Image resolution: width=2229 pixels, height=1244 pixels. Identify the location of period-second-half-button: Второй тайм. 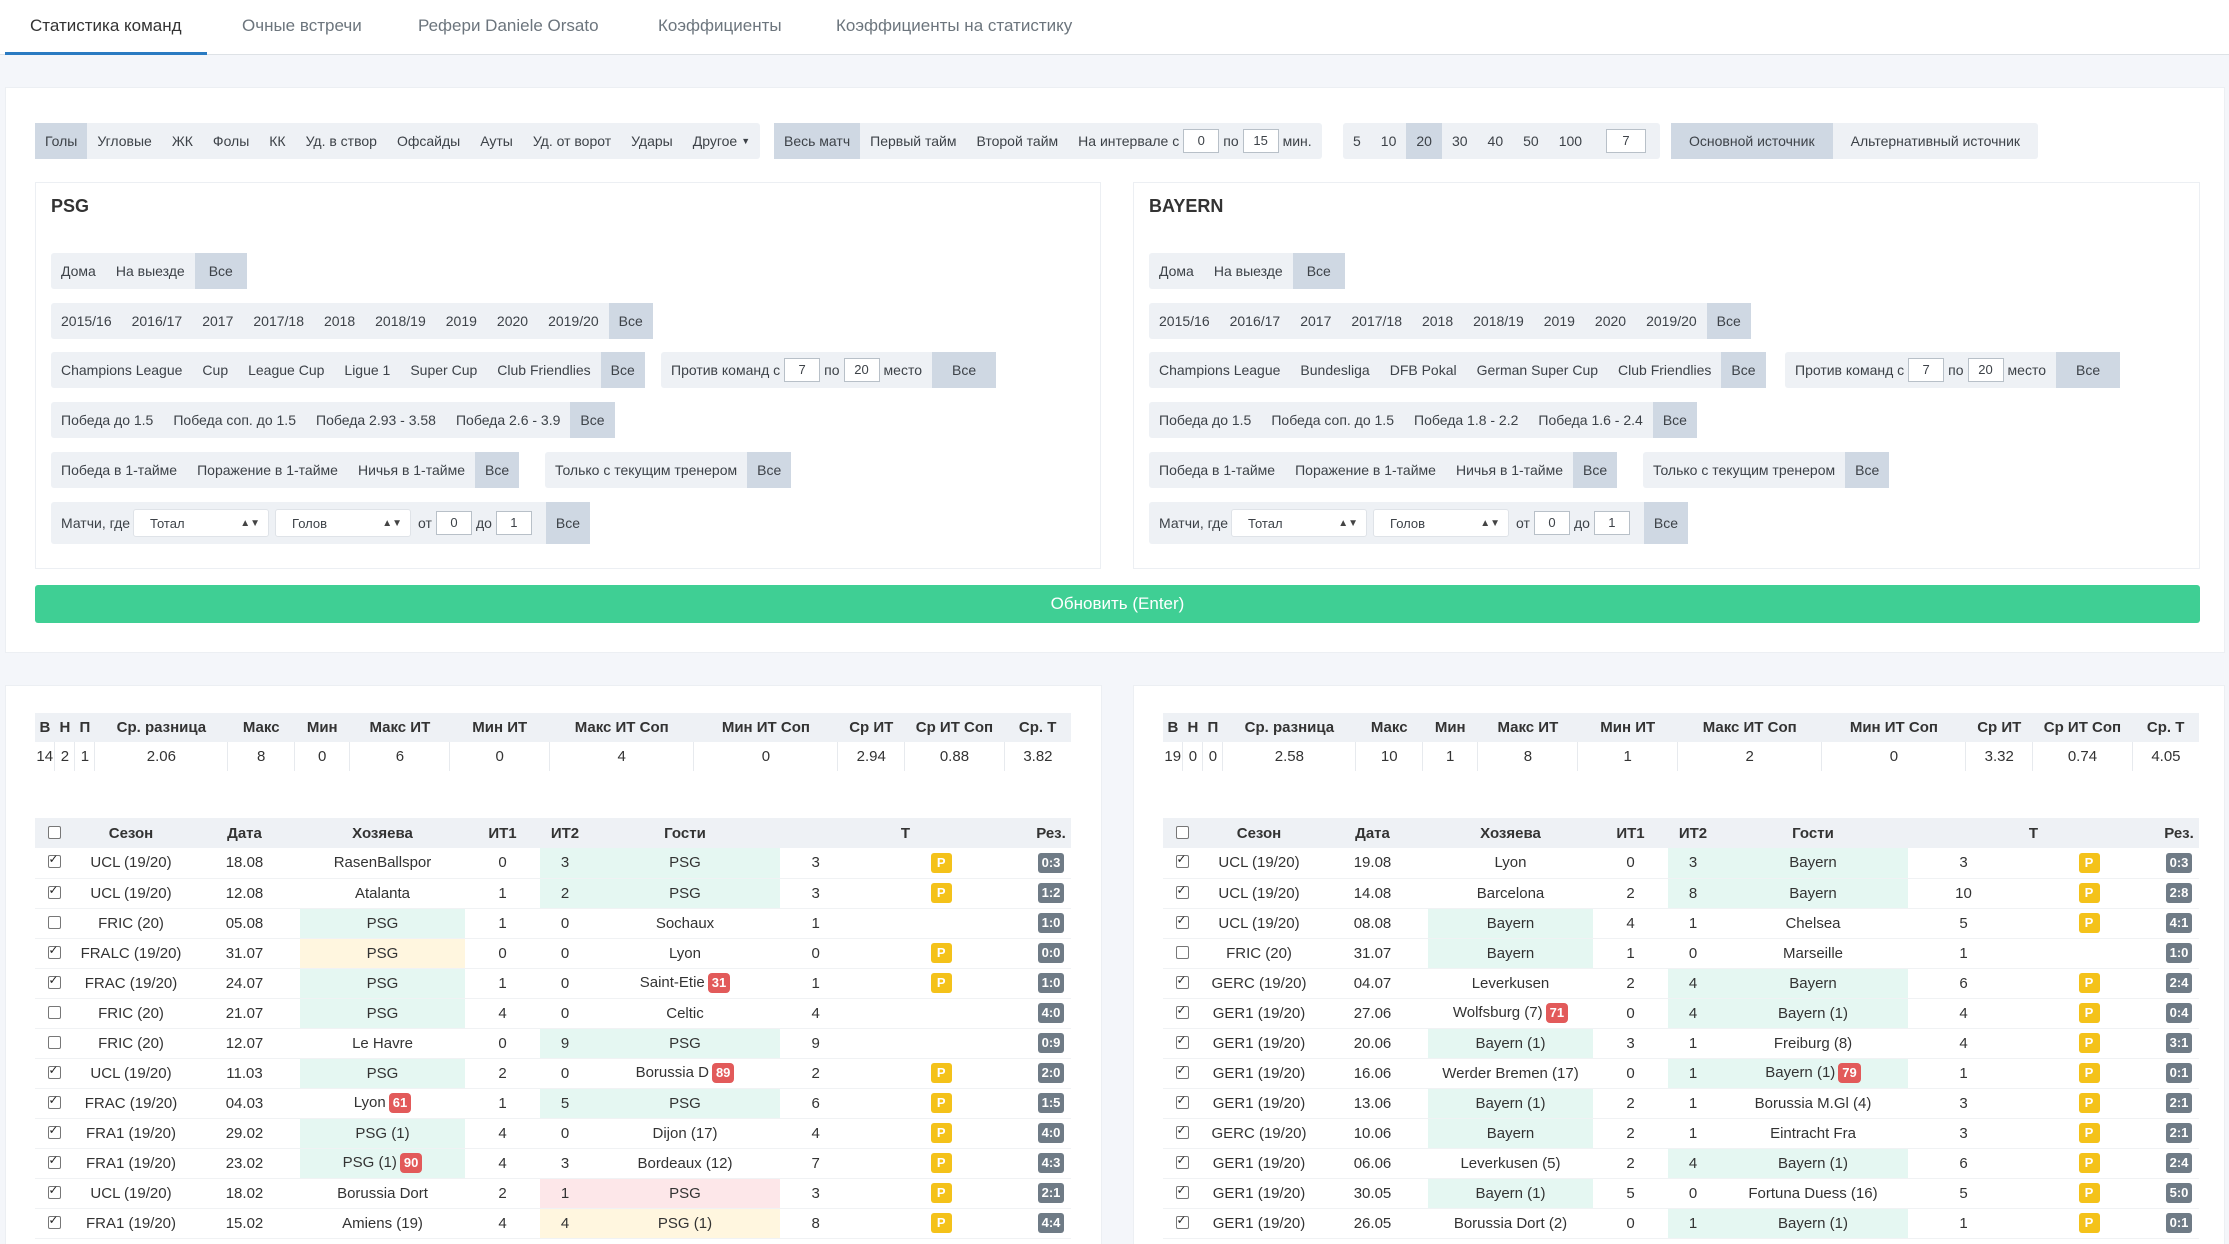
(1017, 141).